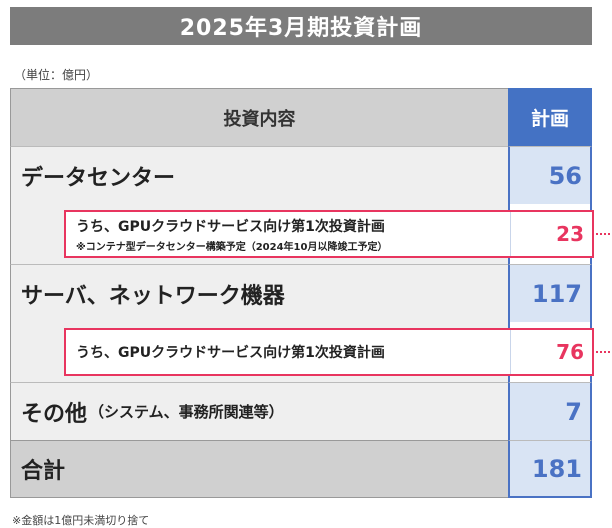 This screenshot has width=612, height=528. I want to click on table-header-row: 投資内容 計画, so click(301, 117).